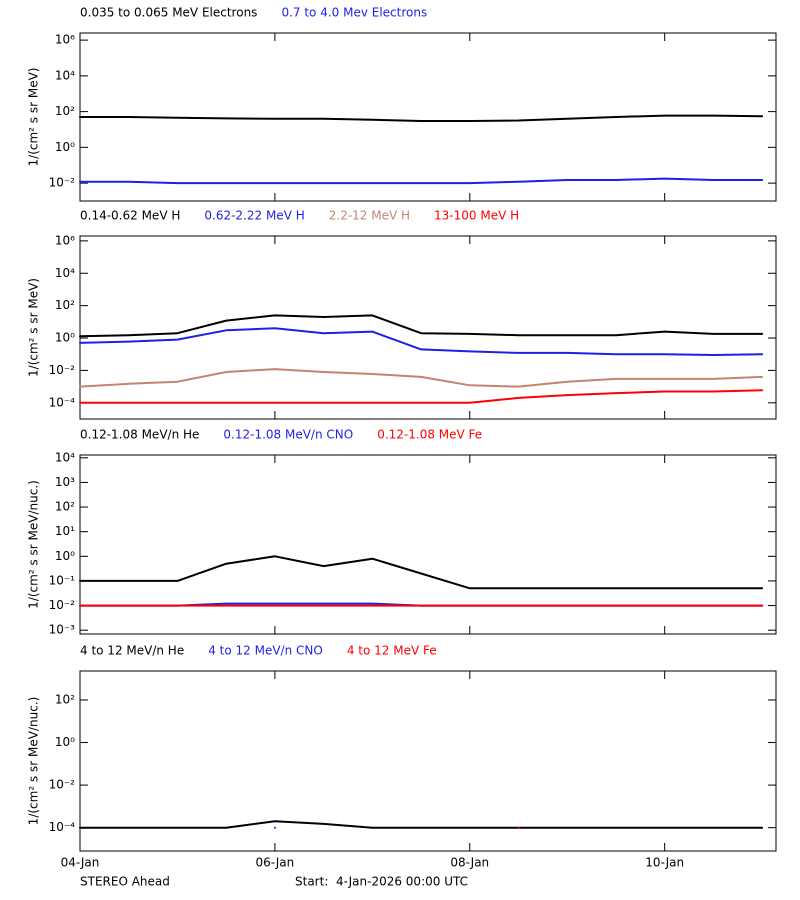 This screenshot has width=800, height=900. I want to click on footer-left: STEREO Ahead, so click(125, 882).